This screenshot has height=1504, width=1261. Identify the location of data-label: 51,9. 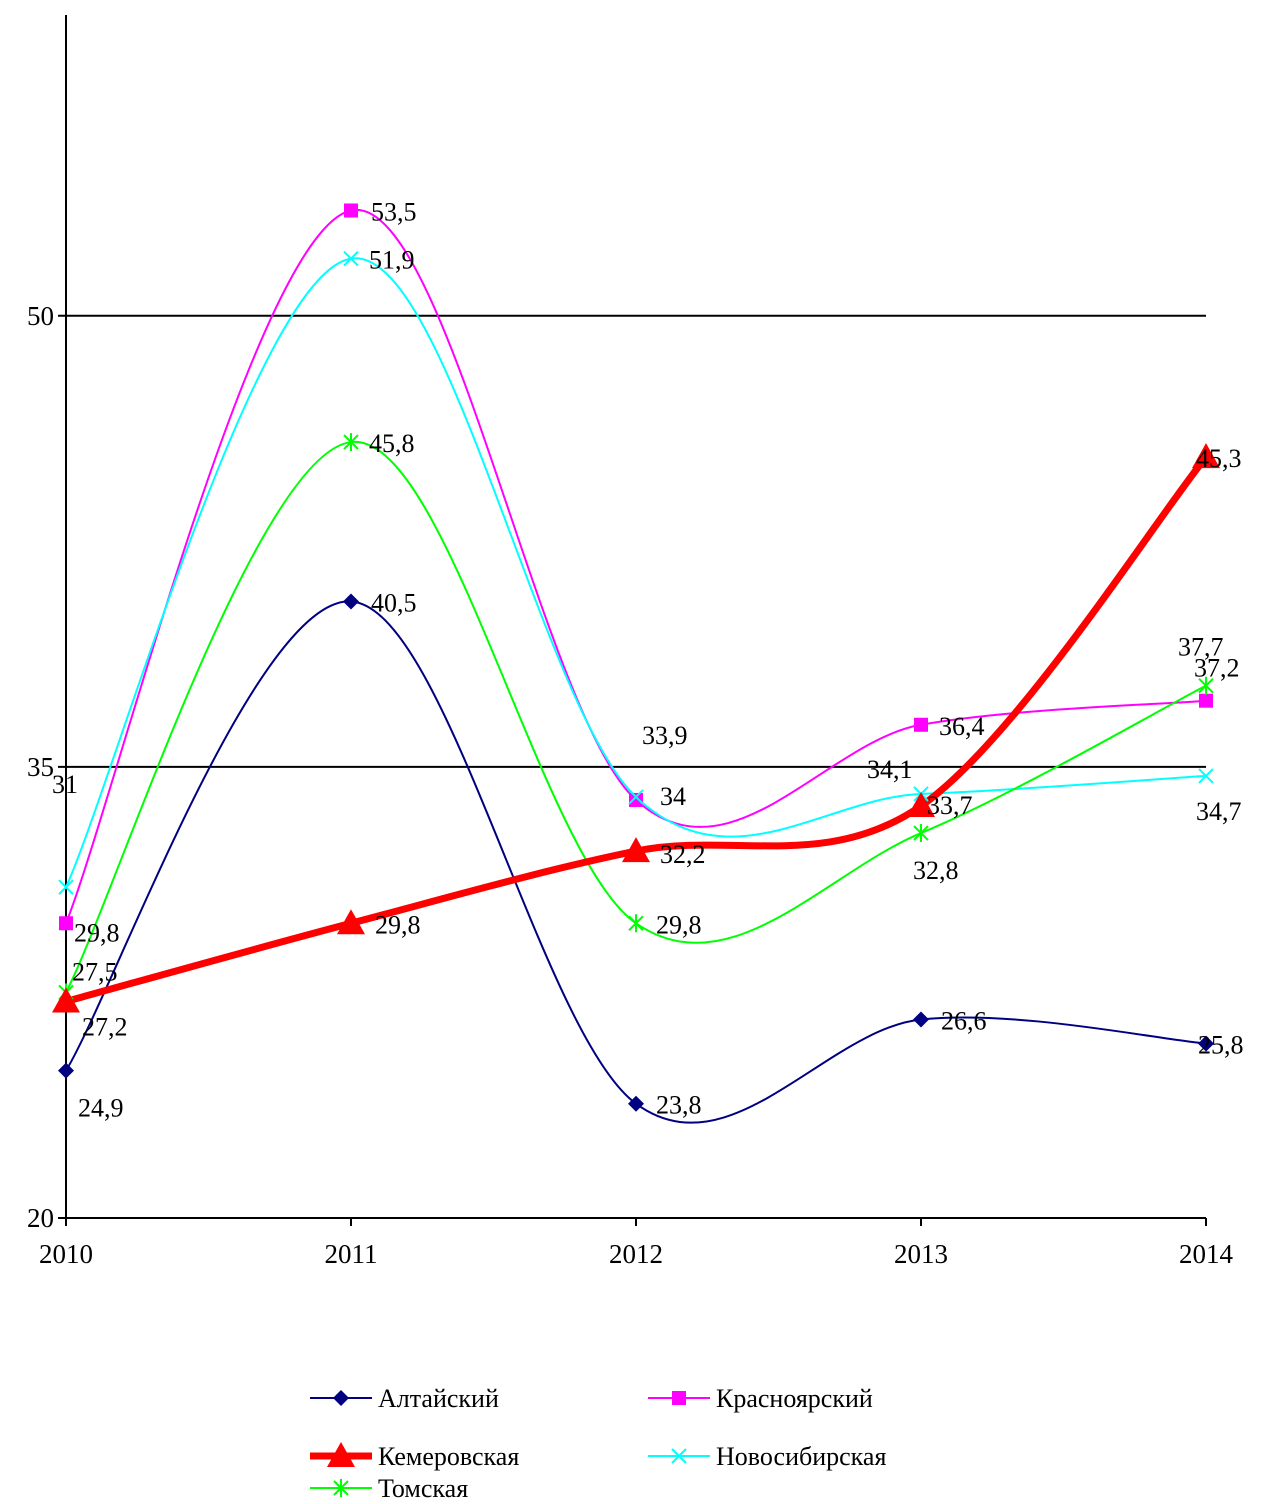
(392, 260).